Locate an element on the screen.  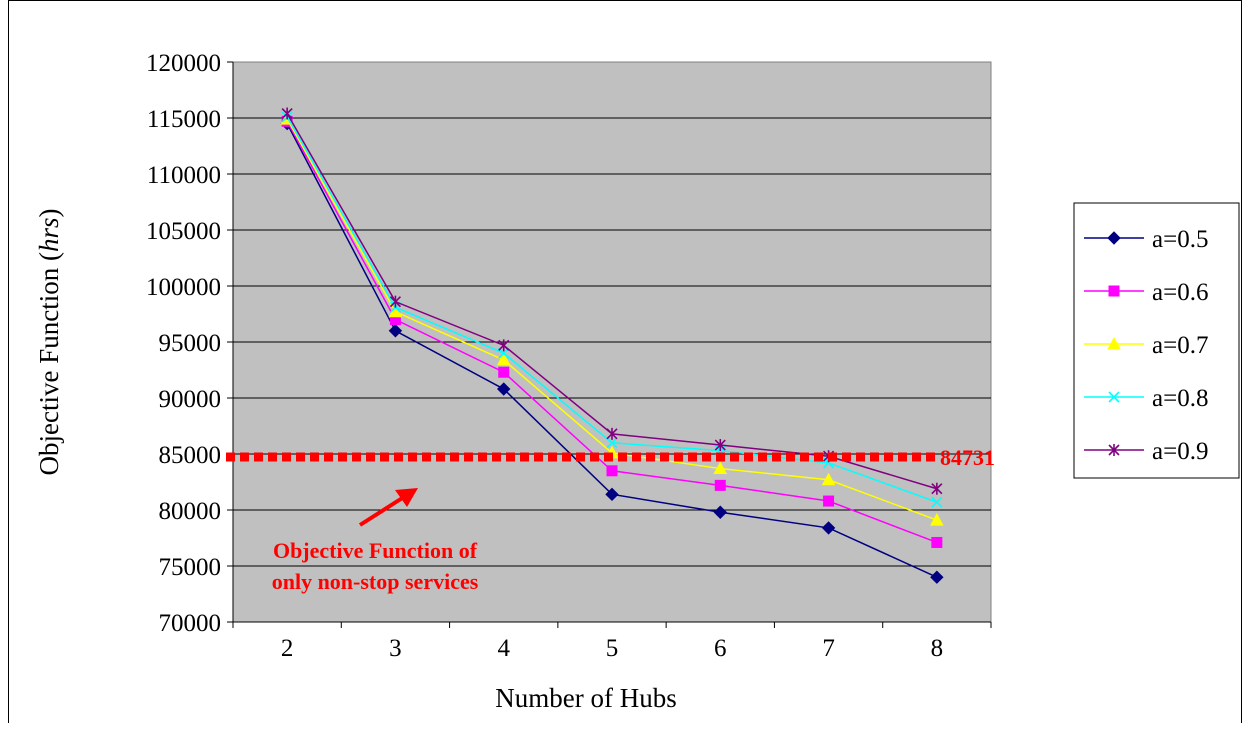
y-tick-label: 120000 is located at coordinates (183, 63).